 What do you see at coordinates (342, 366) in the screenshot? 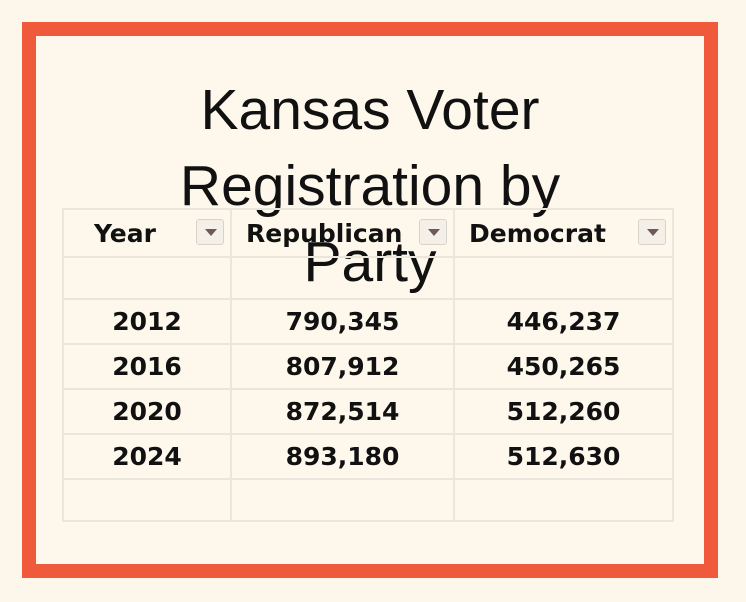
I see `cell: 807,912` at bounding box center [342, 366].